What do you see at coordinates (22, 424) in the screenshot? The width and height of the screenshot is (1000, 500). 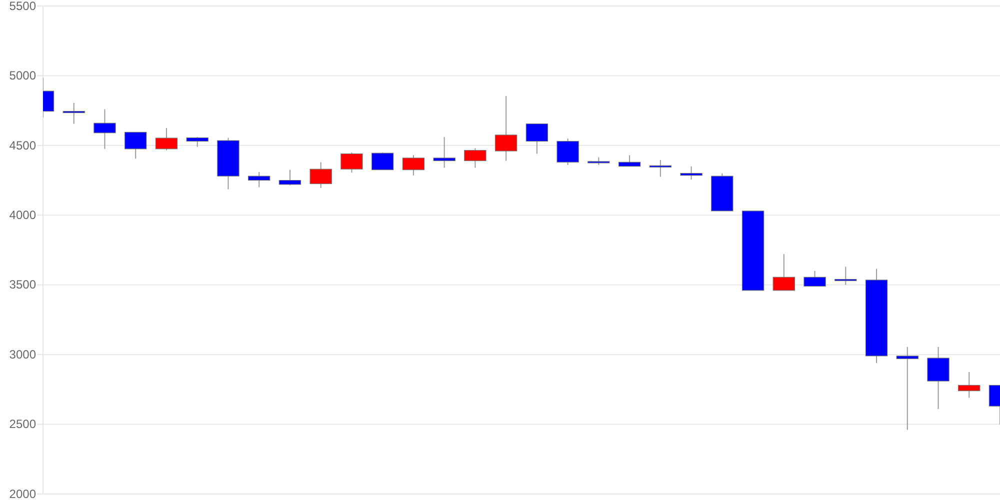 I see `y-tick-label: 2500` at bounding box center [22, 424].